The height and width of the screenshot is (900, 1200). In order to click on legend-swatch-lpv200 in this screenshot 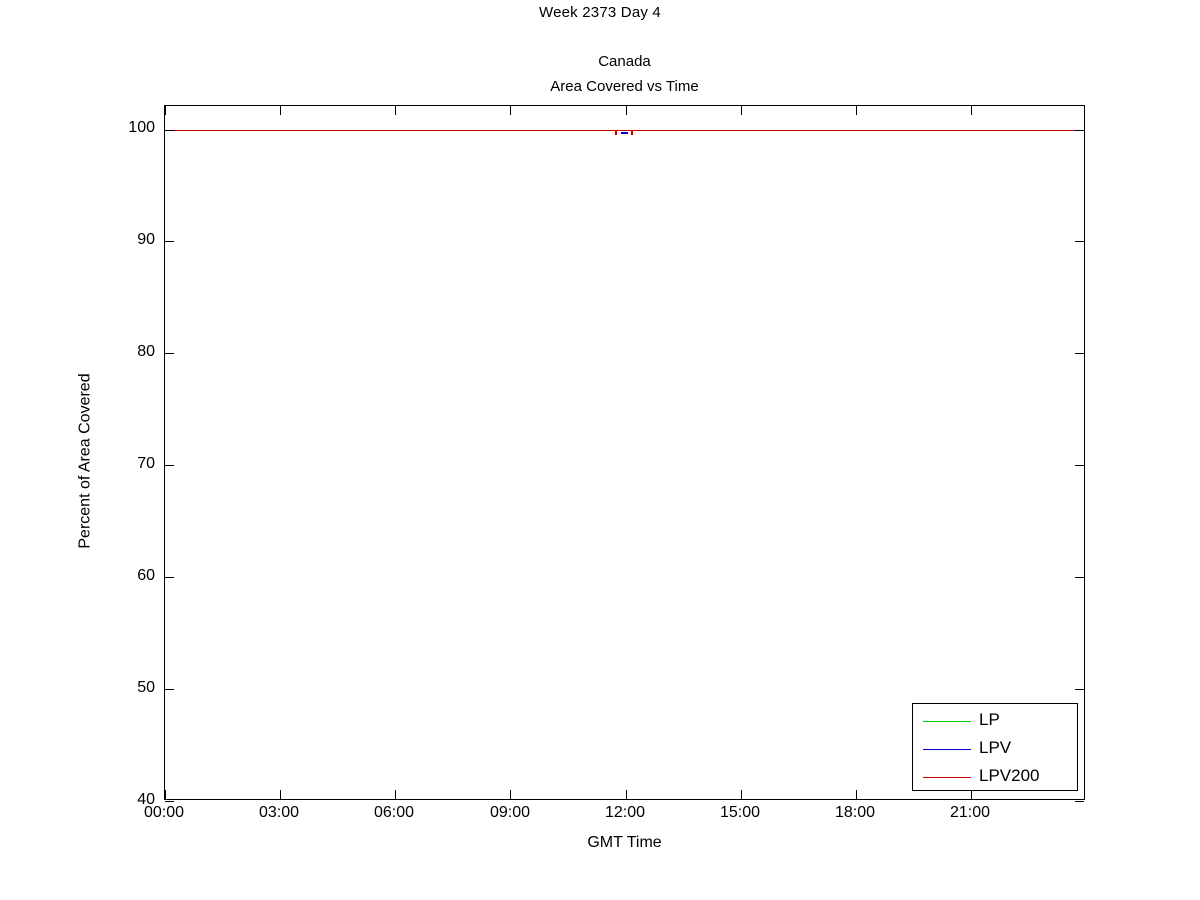, I will do `click(947, 777)`.